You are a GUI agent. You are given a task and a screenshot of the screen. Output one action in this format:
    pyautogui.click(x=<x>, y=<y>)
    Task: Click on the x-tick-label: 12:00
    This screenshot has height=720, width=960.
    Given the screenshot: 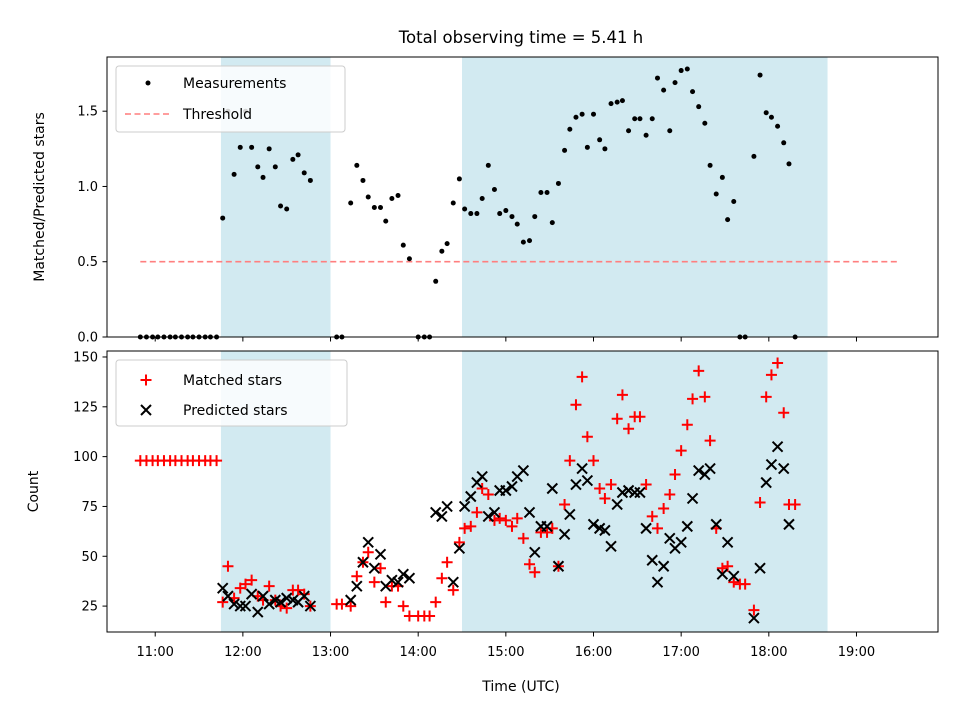 What is the action you would take?
    pyautogui.click(x=242, y=652)
    